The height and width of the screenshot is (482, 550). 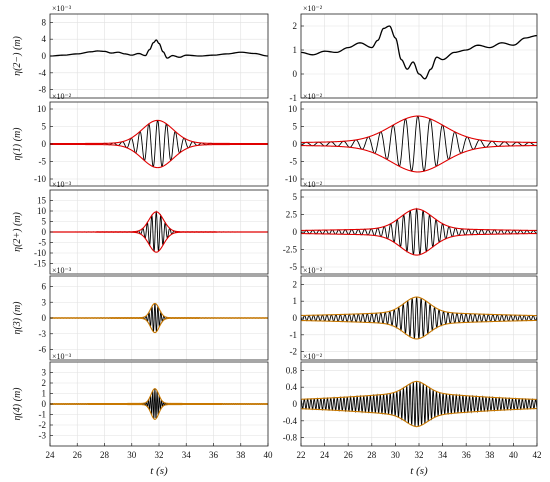 What do you see at coordinates (301, 455) in the screenshot?
I see `x-tick-label: 22` at bounding box center [301, 455].